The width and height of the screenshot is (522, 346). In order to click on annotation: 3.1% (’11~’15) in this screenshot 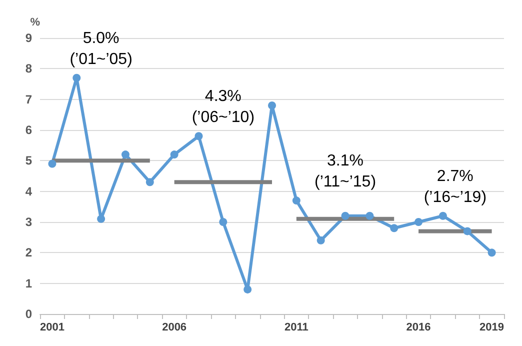, I will do `click(345, 171)`.